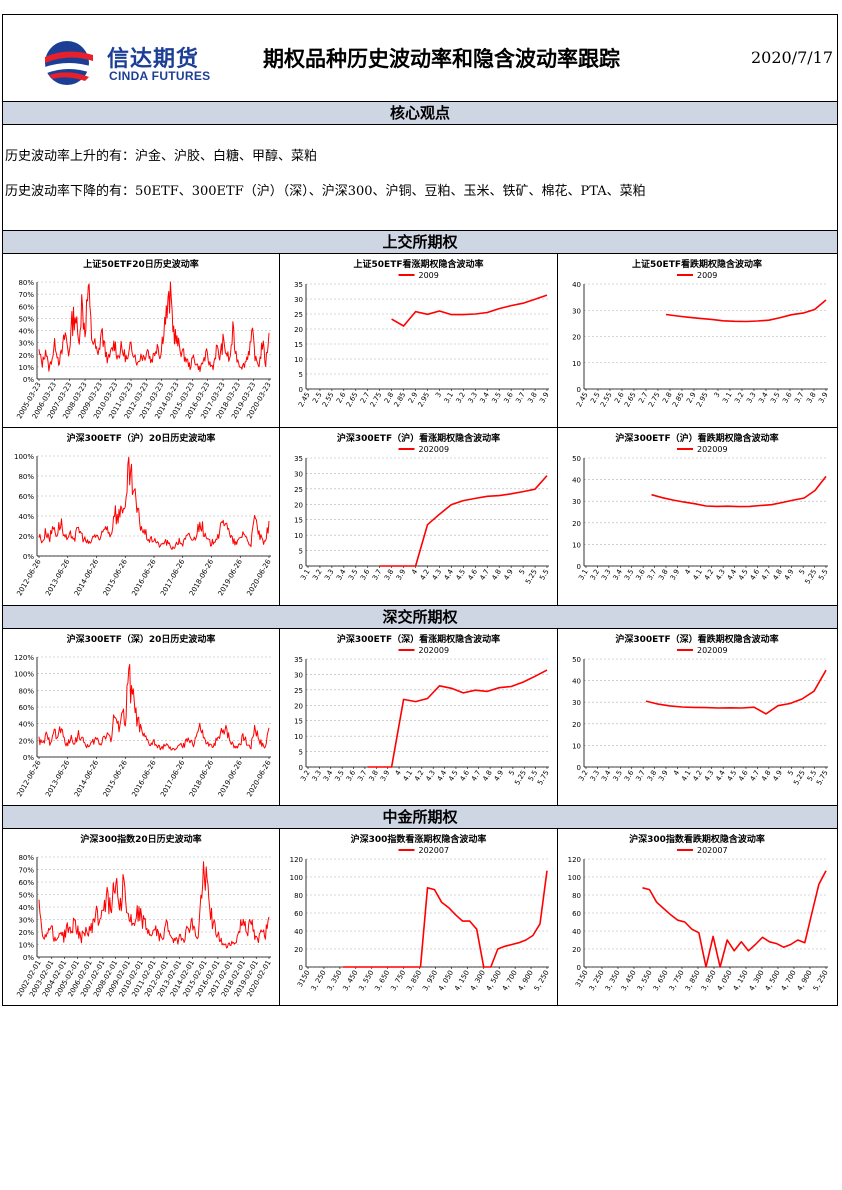  Describe the element at coordinates (698, 776) in the screenshot. I see `x-tick-label: 4.2` at that location.